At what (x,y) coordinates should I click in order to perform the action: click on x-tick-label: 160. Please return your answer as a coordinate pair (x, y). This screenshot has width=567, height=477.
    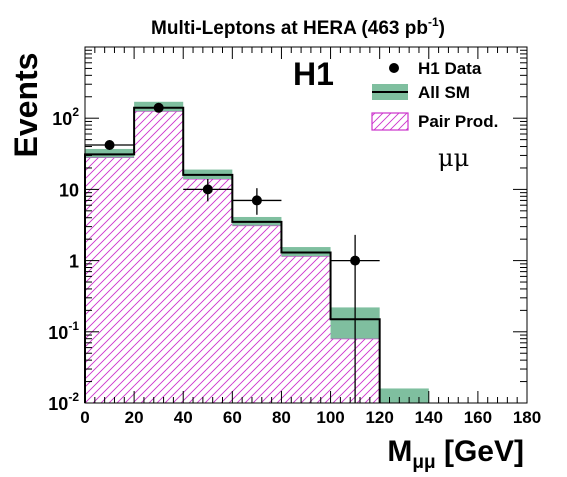
    Looking at the image, I should click on (478, 417).